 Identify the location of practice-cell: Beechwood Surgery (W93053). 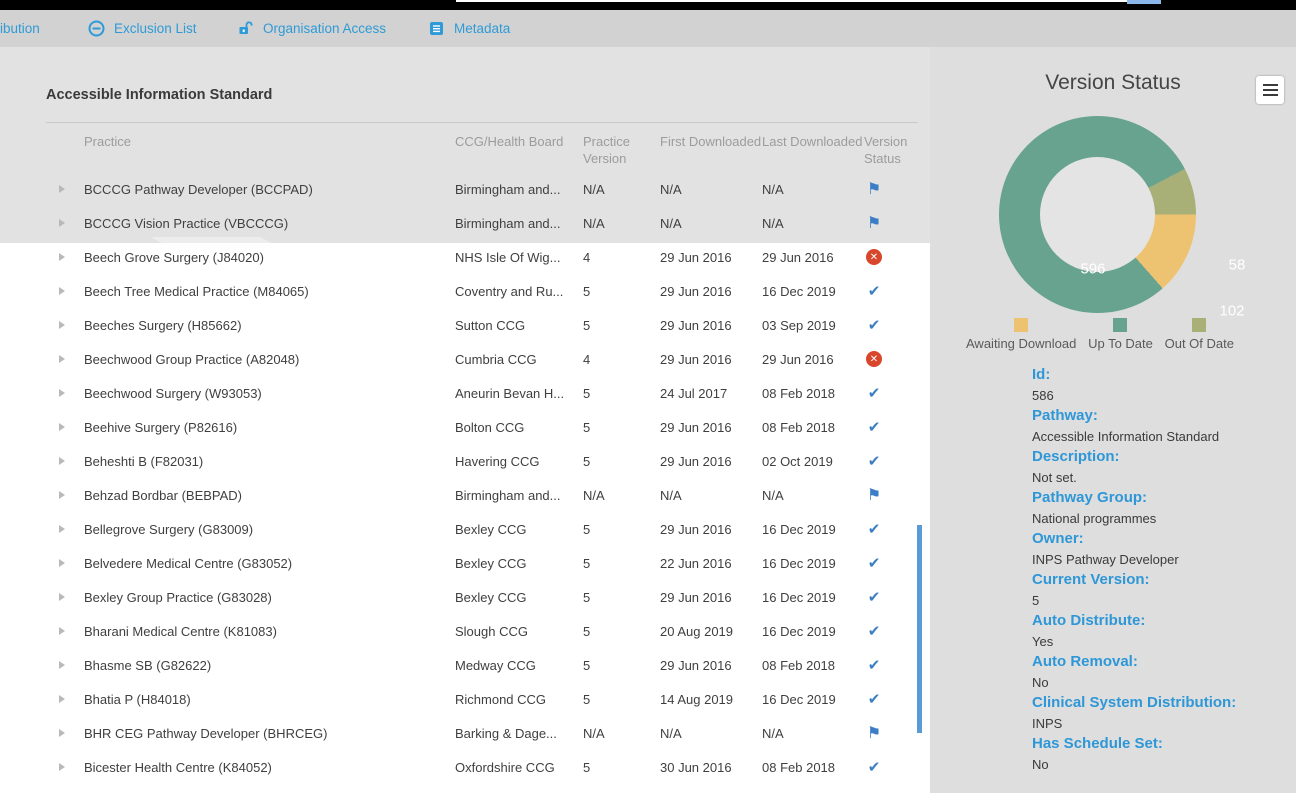
(173, 393).